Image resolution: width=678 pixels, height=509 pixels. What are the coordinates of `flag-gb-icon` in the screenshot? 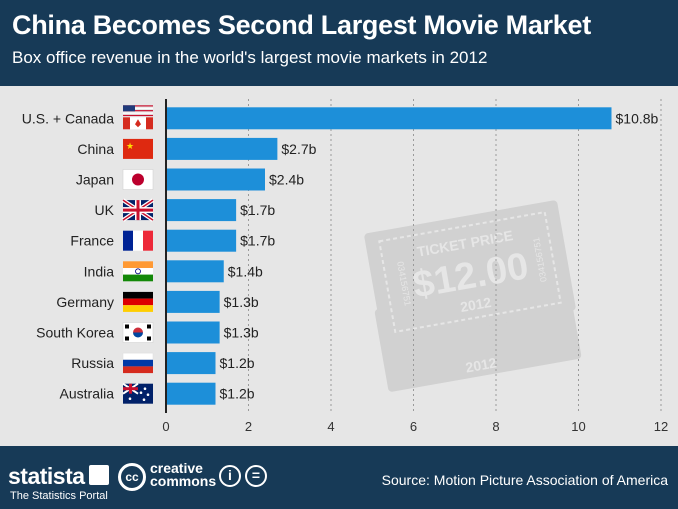 It's located at (138, 210).